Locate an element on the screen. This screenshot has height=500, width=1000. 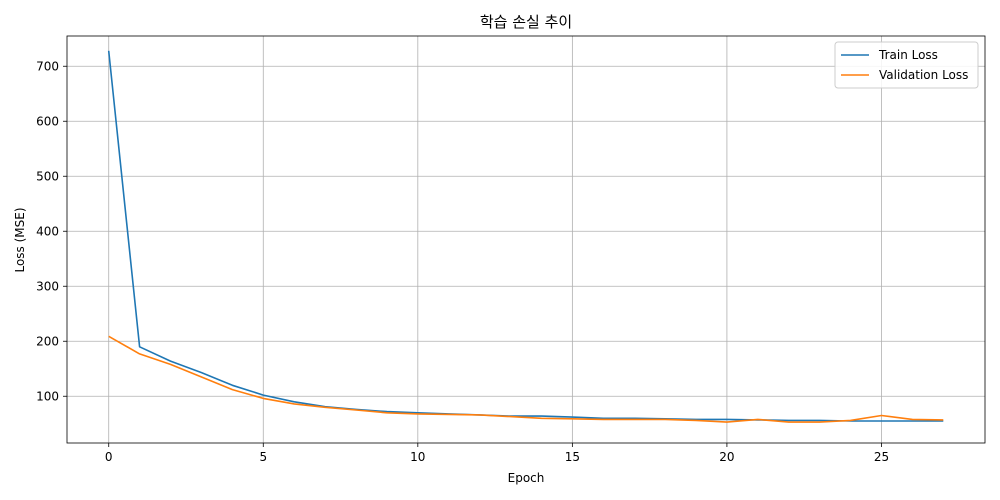
x-tick-label: 25 is located at coordinates (881, 457).